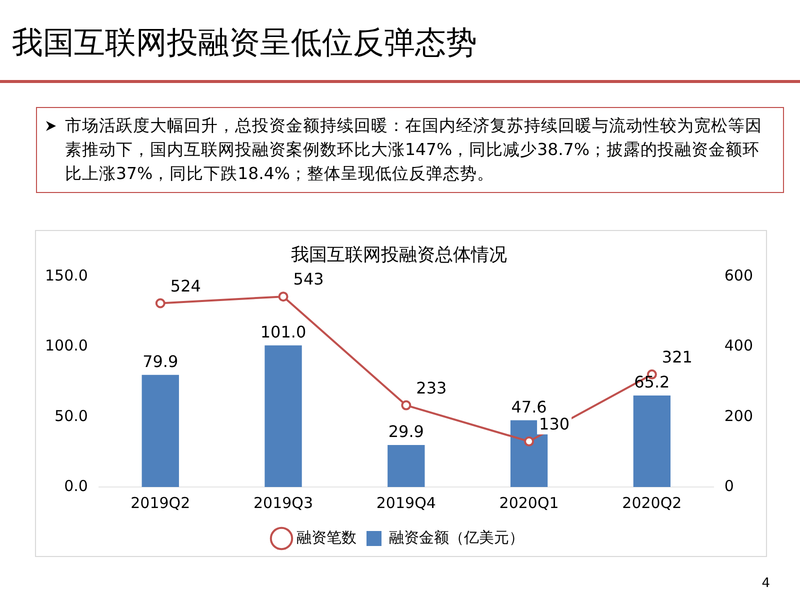 Image resolution: width=800 pixels, height=600 pixels. What do you see at coordinates (413, 149) in the screenshot?
I see `text: 市场活跃度大幅回升，总投资金额持续回暖：在国内经济复苏持续回暖与流动性较为宽松等因素推动下，国内互联网投融资案例数环比大涨147%，同比减少38.7%；披露的投融资金额环比上涨37%，同比下跌18.4%；整体呈现低位反弹态势。` at bounding box center [413, 149].